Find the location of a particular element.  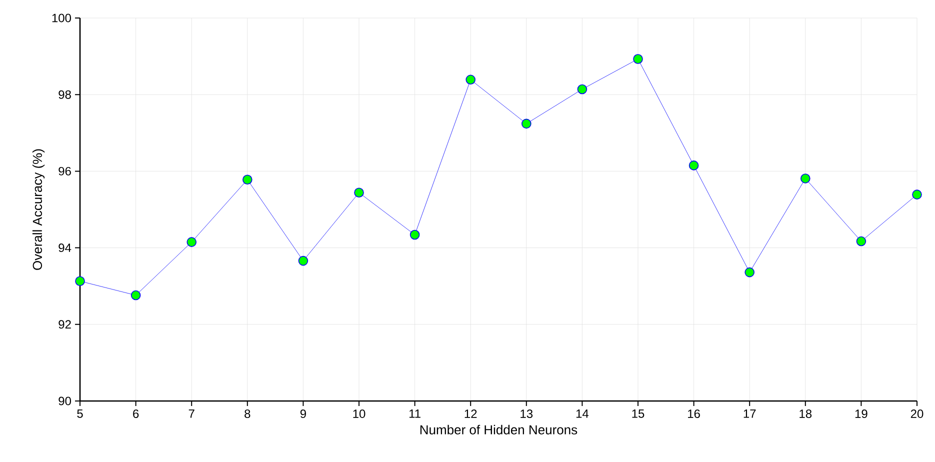

x-tick-label: 18 is located at coordinates (806, 414).